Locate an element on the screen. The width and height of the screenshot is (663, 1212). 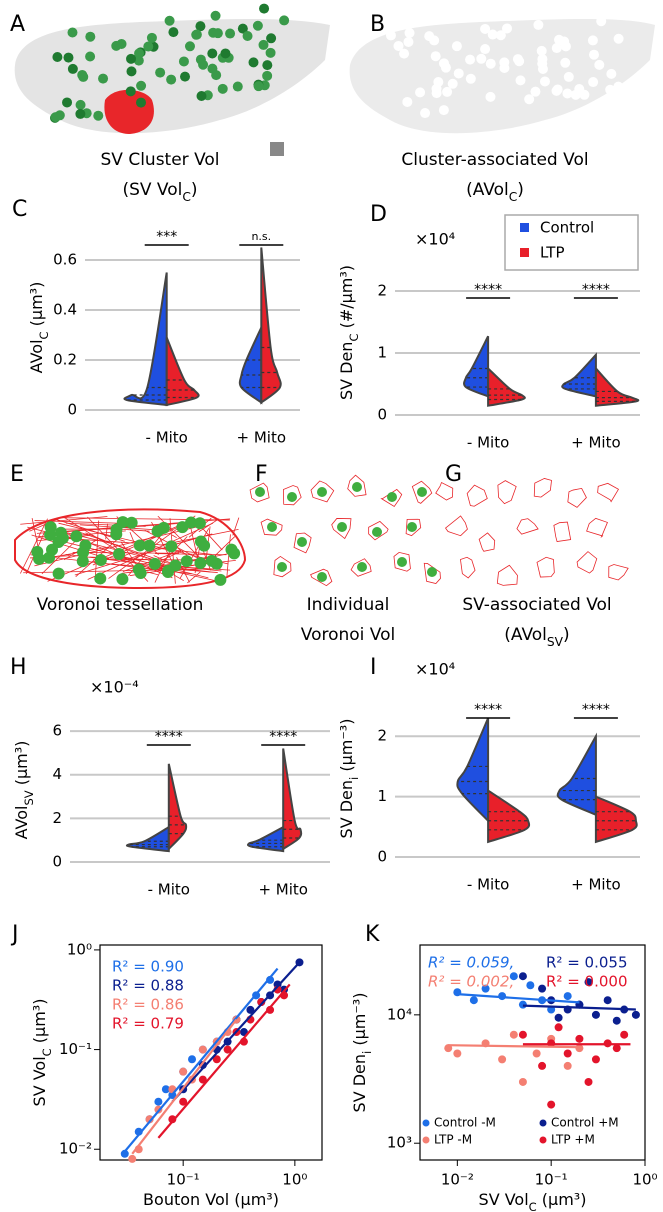
sig-label: *** is located at coordinates (166, 237).